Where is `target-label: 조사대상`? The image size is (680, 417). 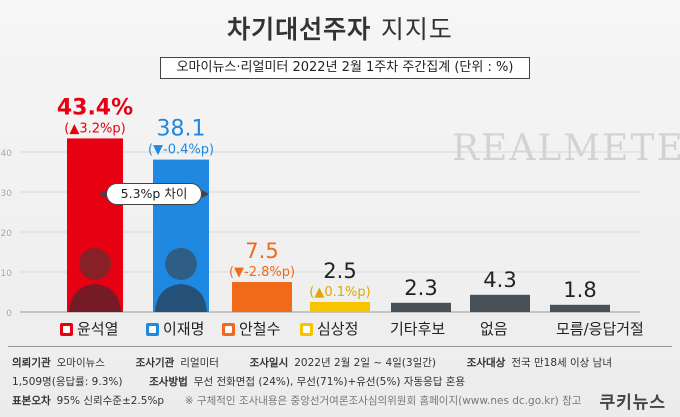
target-label: 조사대상 is located at coordinates (486, 363).